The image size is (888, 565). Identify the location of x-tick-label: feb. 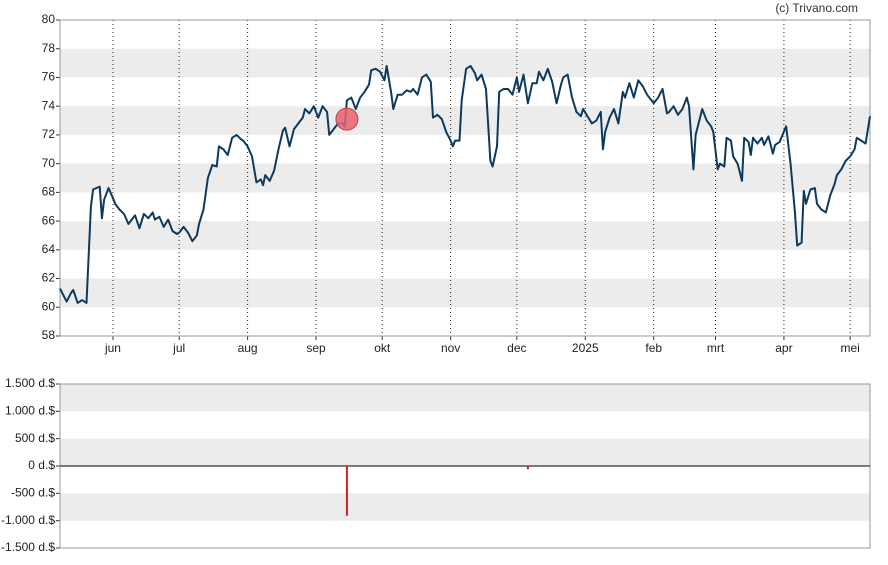
(653, 348).